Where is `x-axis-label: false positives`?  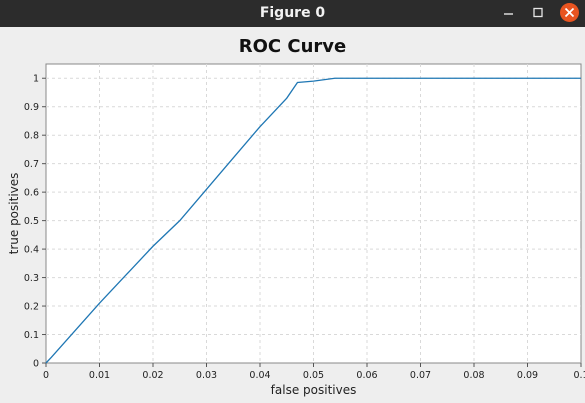 x-axis-label: false positives is located at coordinates (314, 390).